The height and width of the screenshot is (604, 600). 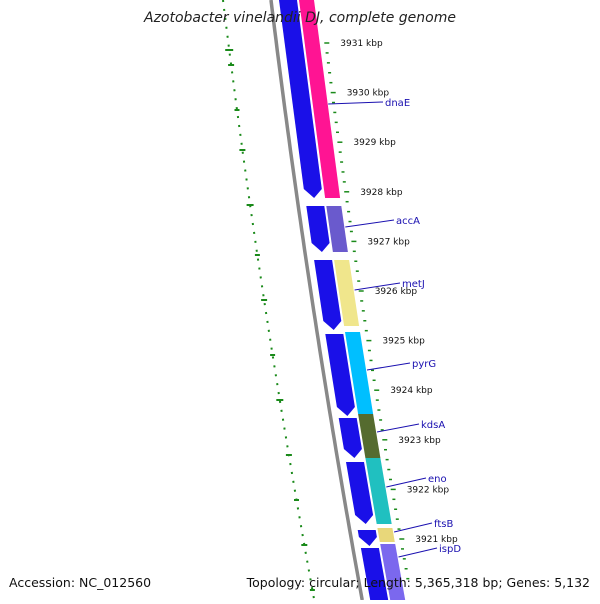 What do you see at coordinates (359, 373) in the screenshot?
I see `gene-pyrG-block` at bounding box center [359, 373].